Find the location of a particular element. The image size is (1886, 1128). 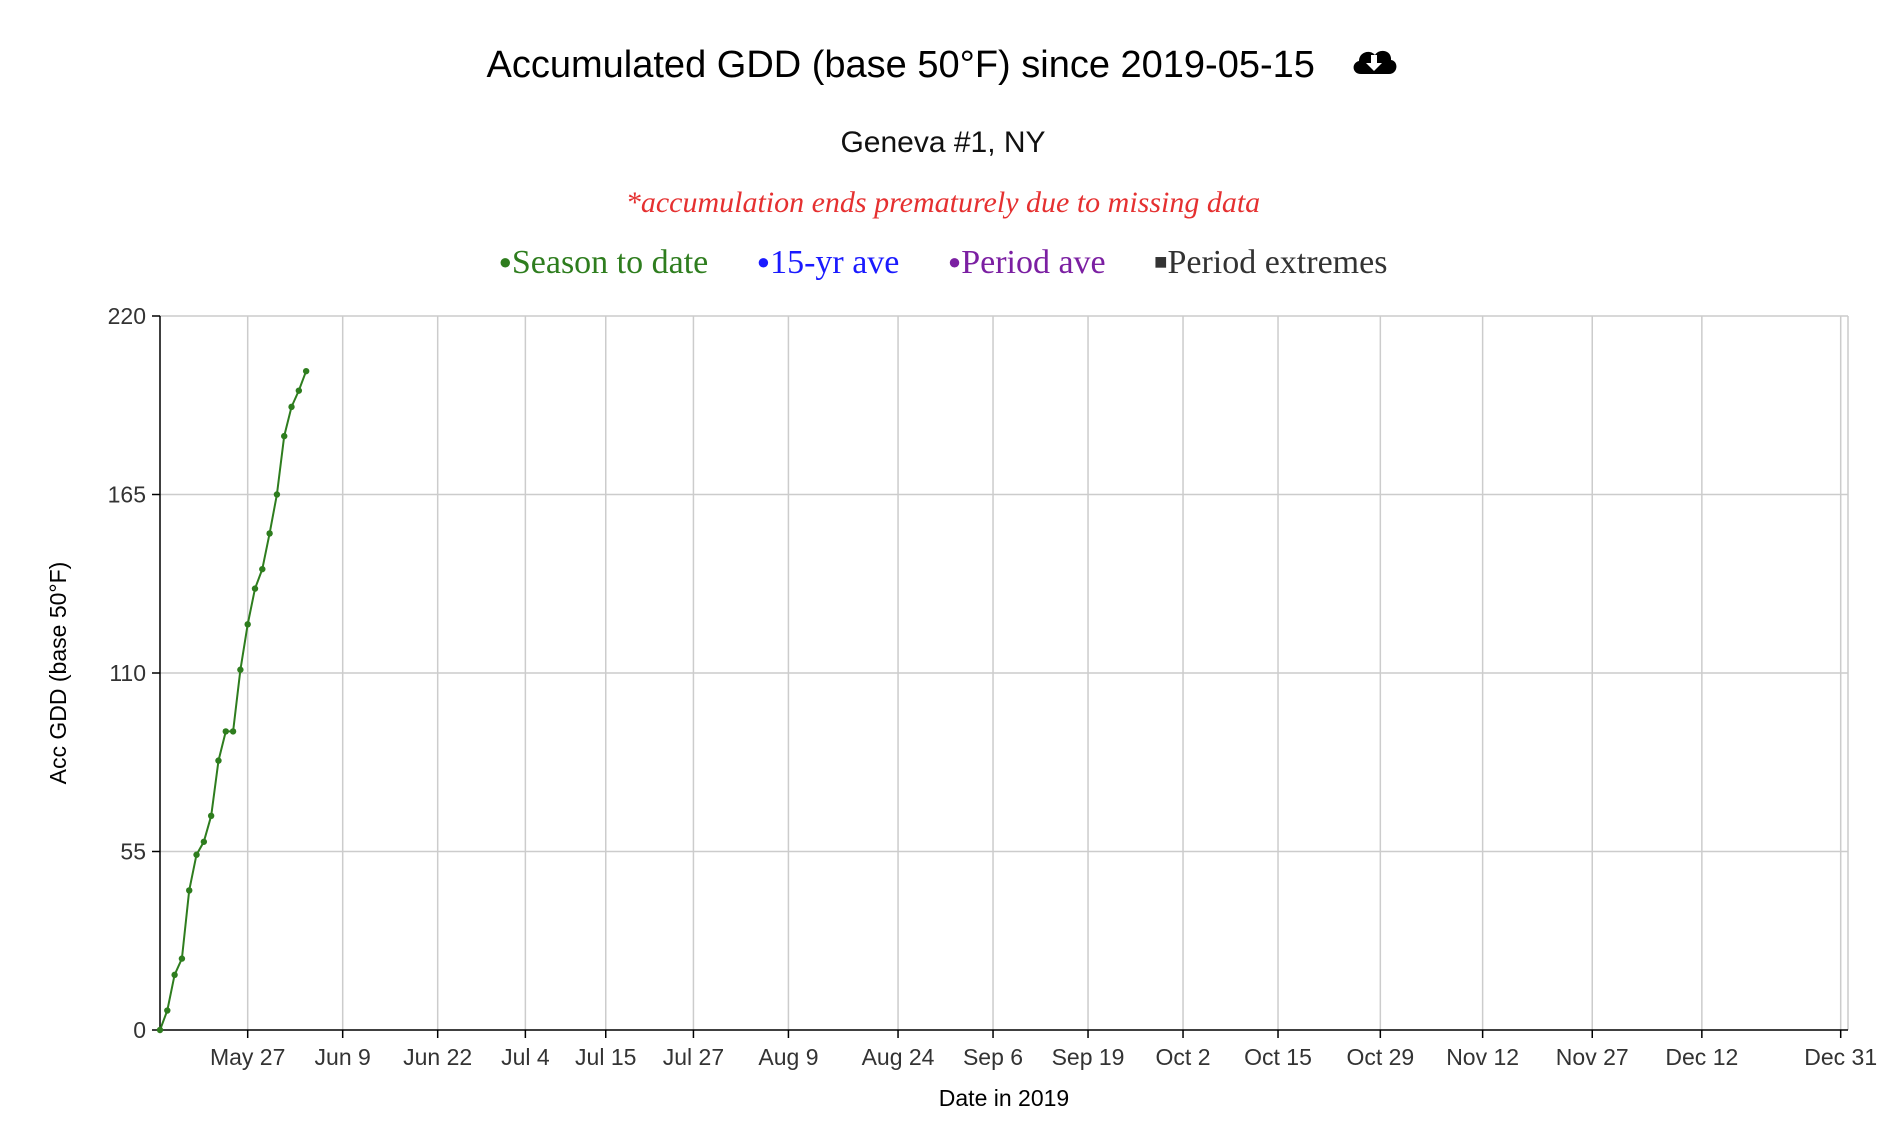

x-tick-label: Sep 19 is located at coordinates (1088, 1057).